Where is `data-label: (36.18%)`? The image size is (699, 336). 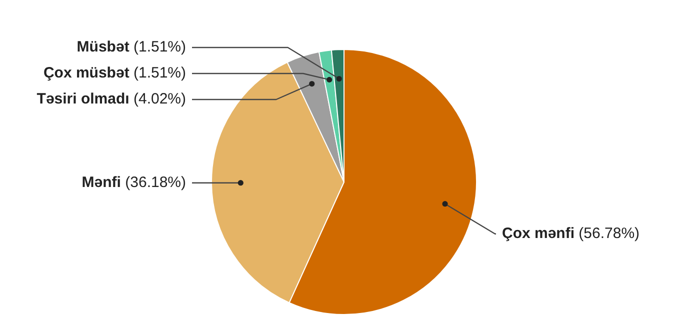 data-label: (36.18%) is located at coordinates (155, 182).